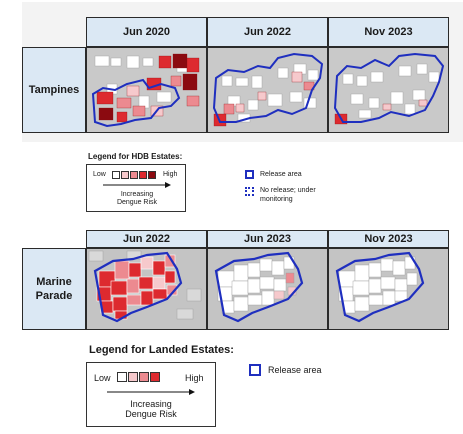  Describe the element at coordinates (146, 32) in the screenshot. I see `top-header-col-1: Jun 2020` at that location.